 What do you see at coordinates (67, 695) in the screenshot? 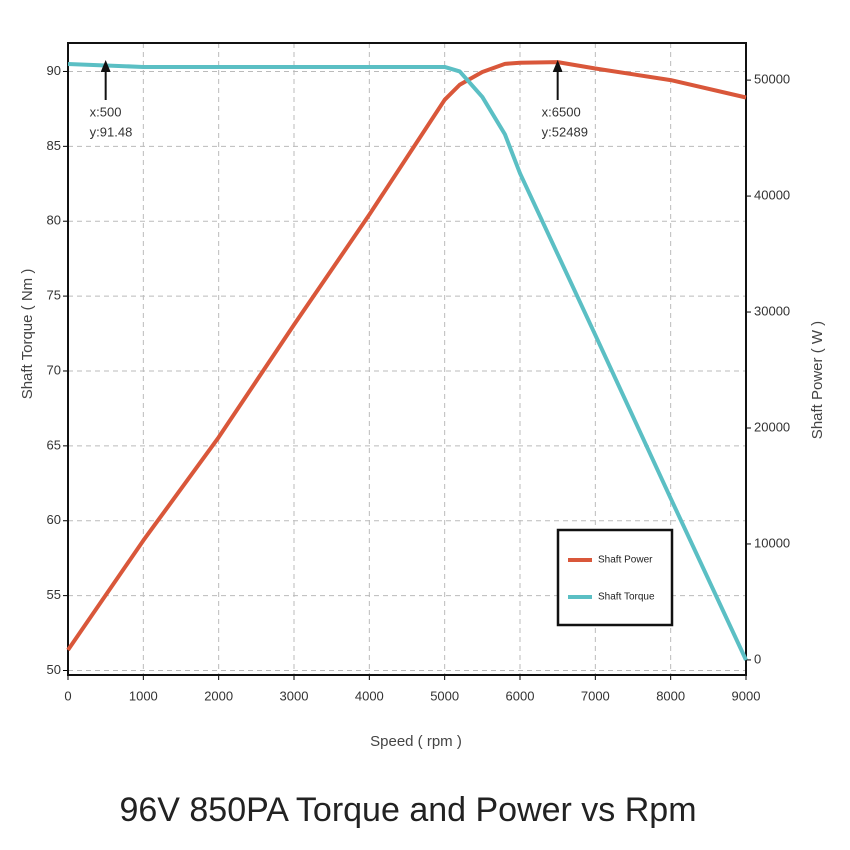
I see `x-tick-label: 0` at bounding box center [67, 695].